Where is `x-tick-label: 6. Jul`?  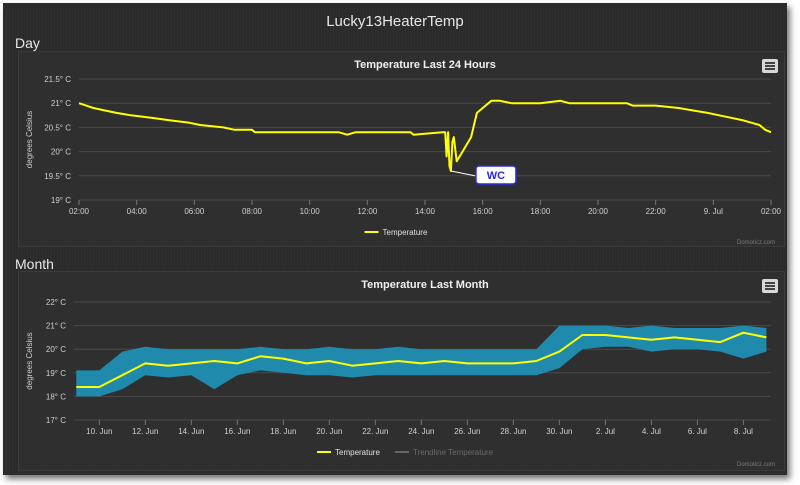
x-tick-label: 6. Jul is located at coordinates (697, 431).